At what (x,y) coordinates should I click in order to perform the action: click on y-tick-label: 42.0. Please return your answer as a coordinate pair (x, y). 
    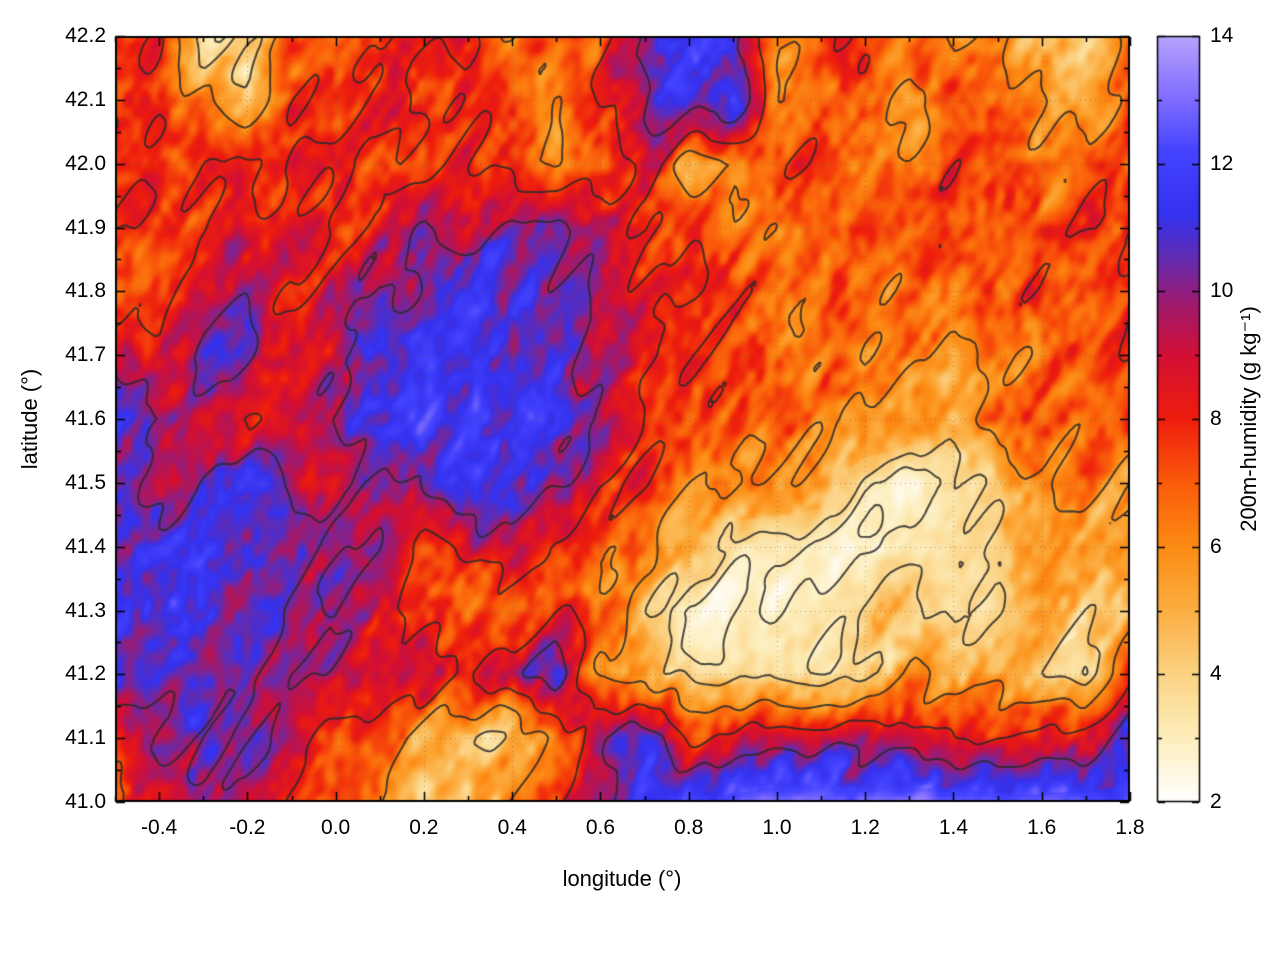
    Looking at the image, I should click on (85, 163).